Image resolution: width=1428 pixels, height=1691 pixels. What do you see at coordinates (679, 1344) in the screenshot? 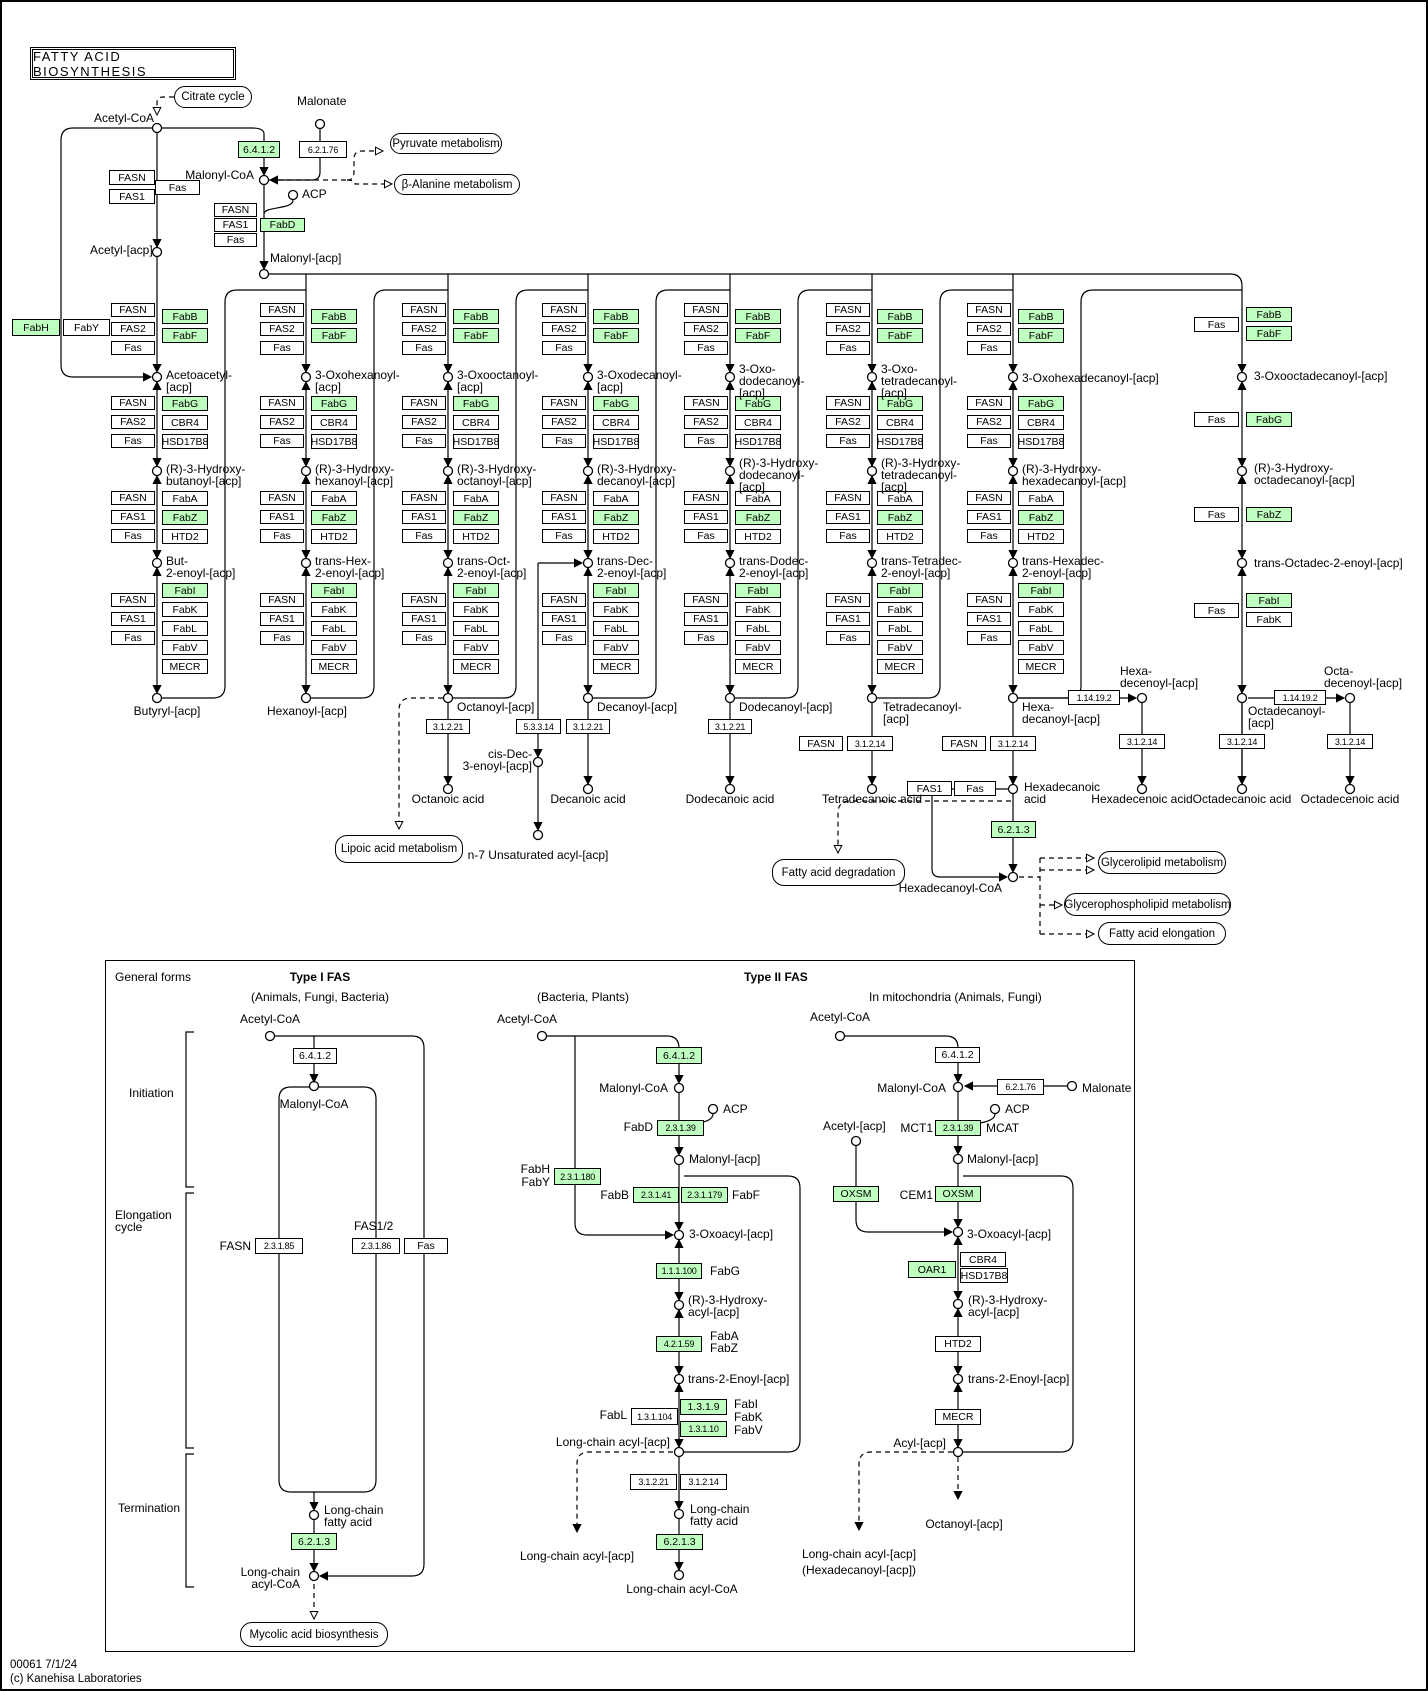
I see `enzyme-box-4-2-1-59: 4.2.1.59` at bounding box center [679, 1344].